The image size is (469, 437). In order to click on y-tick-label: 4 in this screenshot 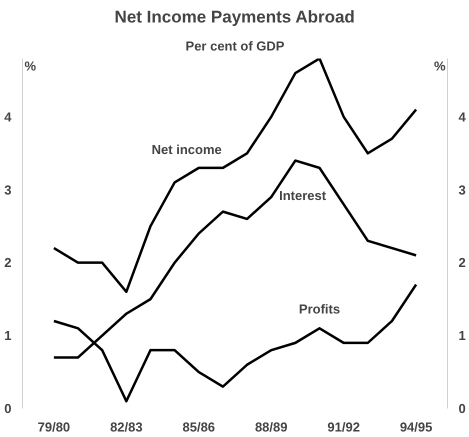, I will do `click(8, 116)`.